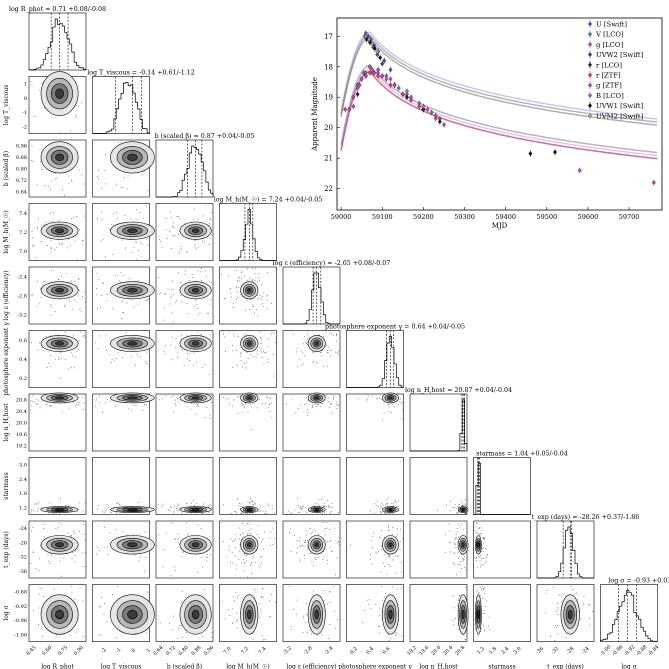 The image size is (669, 669). I want to click on xlabel-b: b (scaled β), so click(184, 666).